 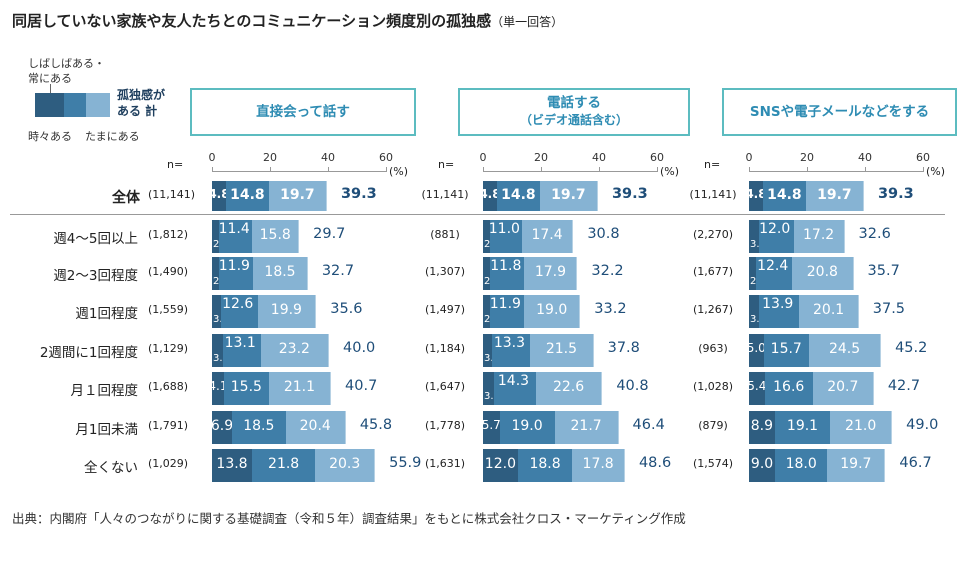 I want to click on bar-data-label: 21.5, so click(x=561, y=349).